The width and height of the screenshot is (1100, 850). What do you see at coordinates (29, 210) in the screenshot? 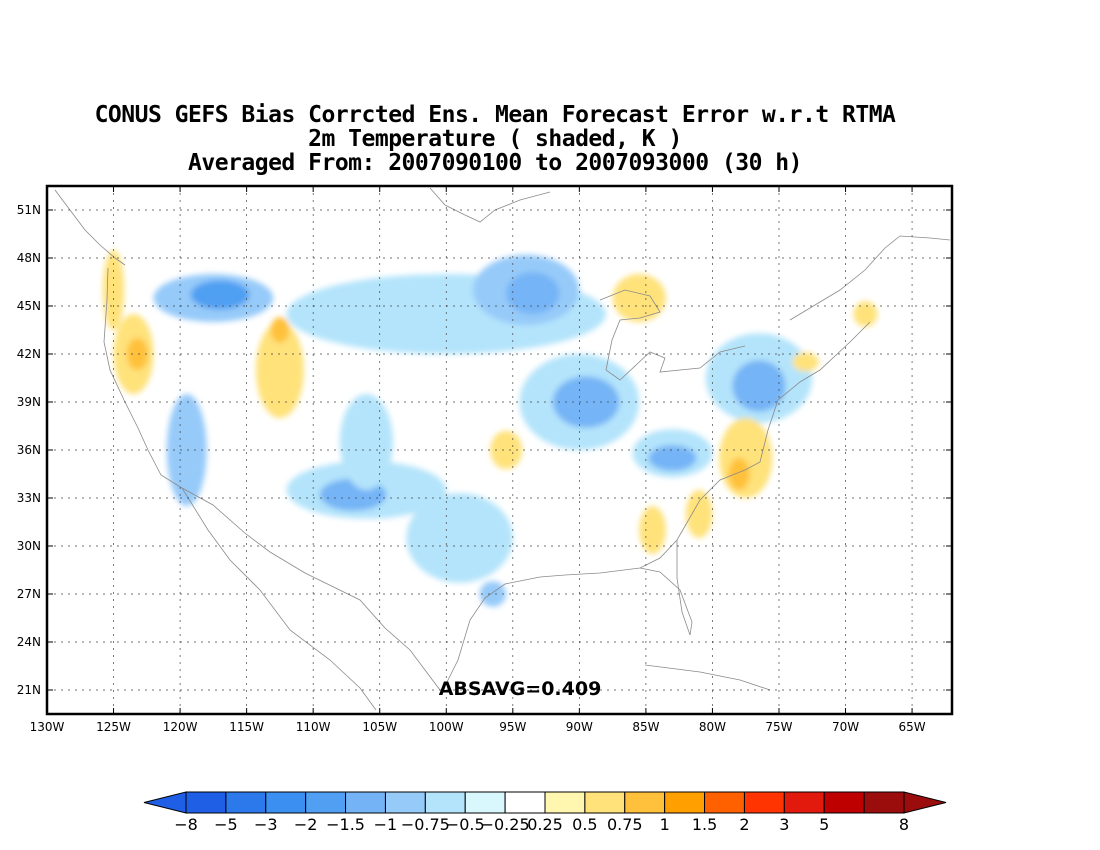
I see `lat-label: 51N` at bounding box center [29, 210].